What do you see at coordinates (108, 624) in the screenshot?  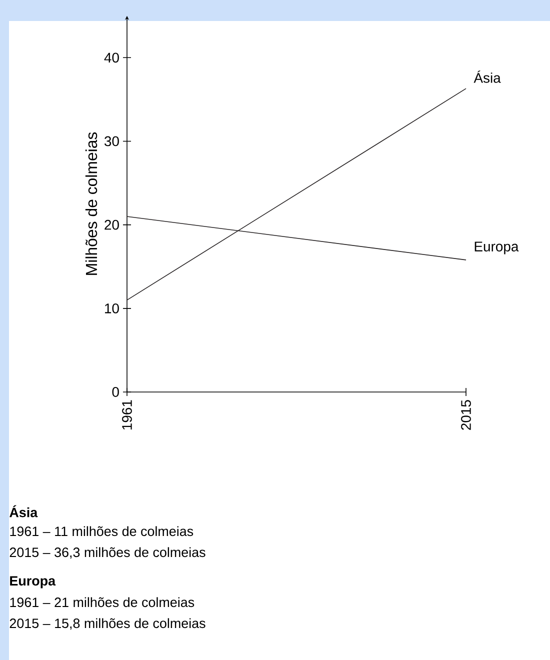 I see `text: 2015 – 15,8 milhões de colmeias` at bounding box center [108, 624].